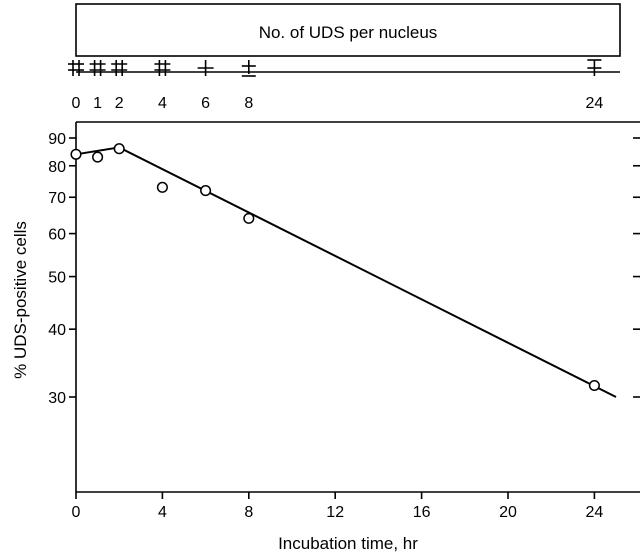  I want to click on top-tick-label: 8, so click(248, 103).